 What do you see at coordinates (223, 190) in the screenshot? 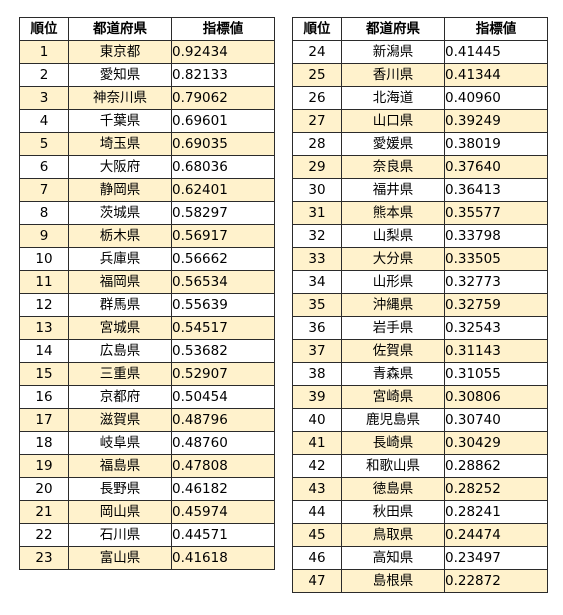
I see `index-value-cell: 0.62401` at bounding box center [223, 190].